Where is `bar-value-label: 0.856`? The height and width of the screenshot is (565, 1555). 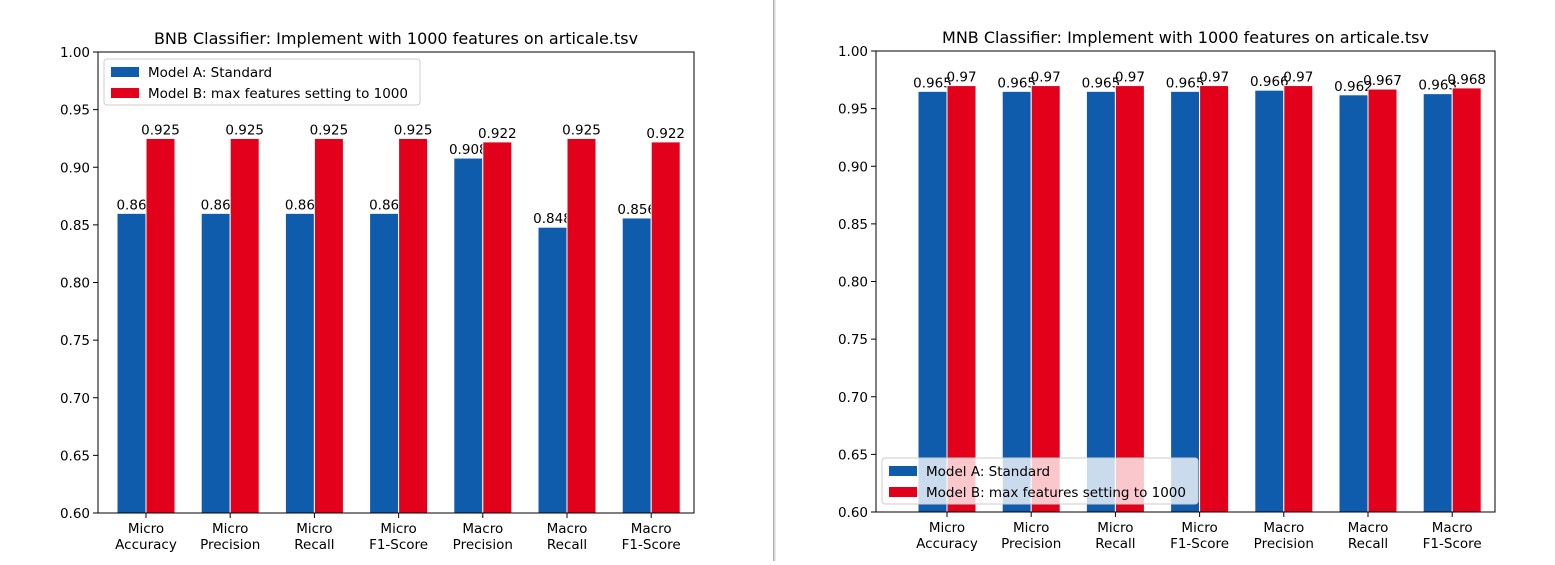
bar-value-label: 0.856 is located at coordinates (636, 210).